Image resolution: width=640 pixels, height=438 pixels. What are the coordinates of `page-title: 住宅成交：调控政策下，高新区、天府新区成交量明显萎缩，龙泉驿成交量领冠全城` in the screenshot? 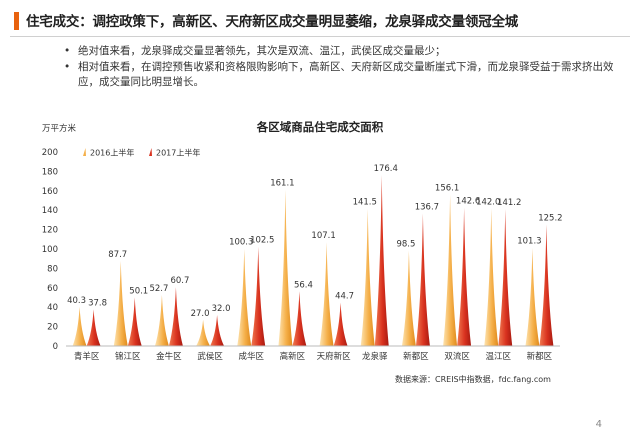 It's located at (272, 22).